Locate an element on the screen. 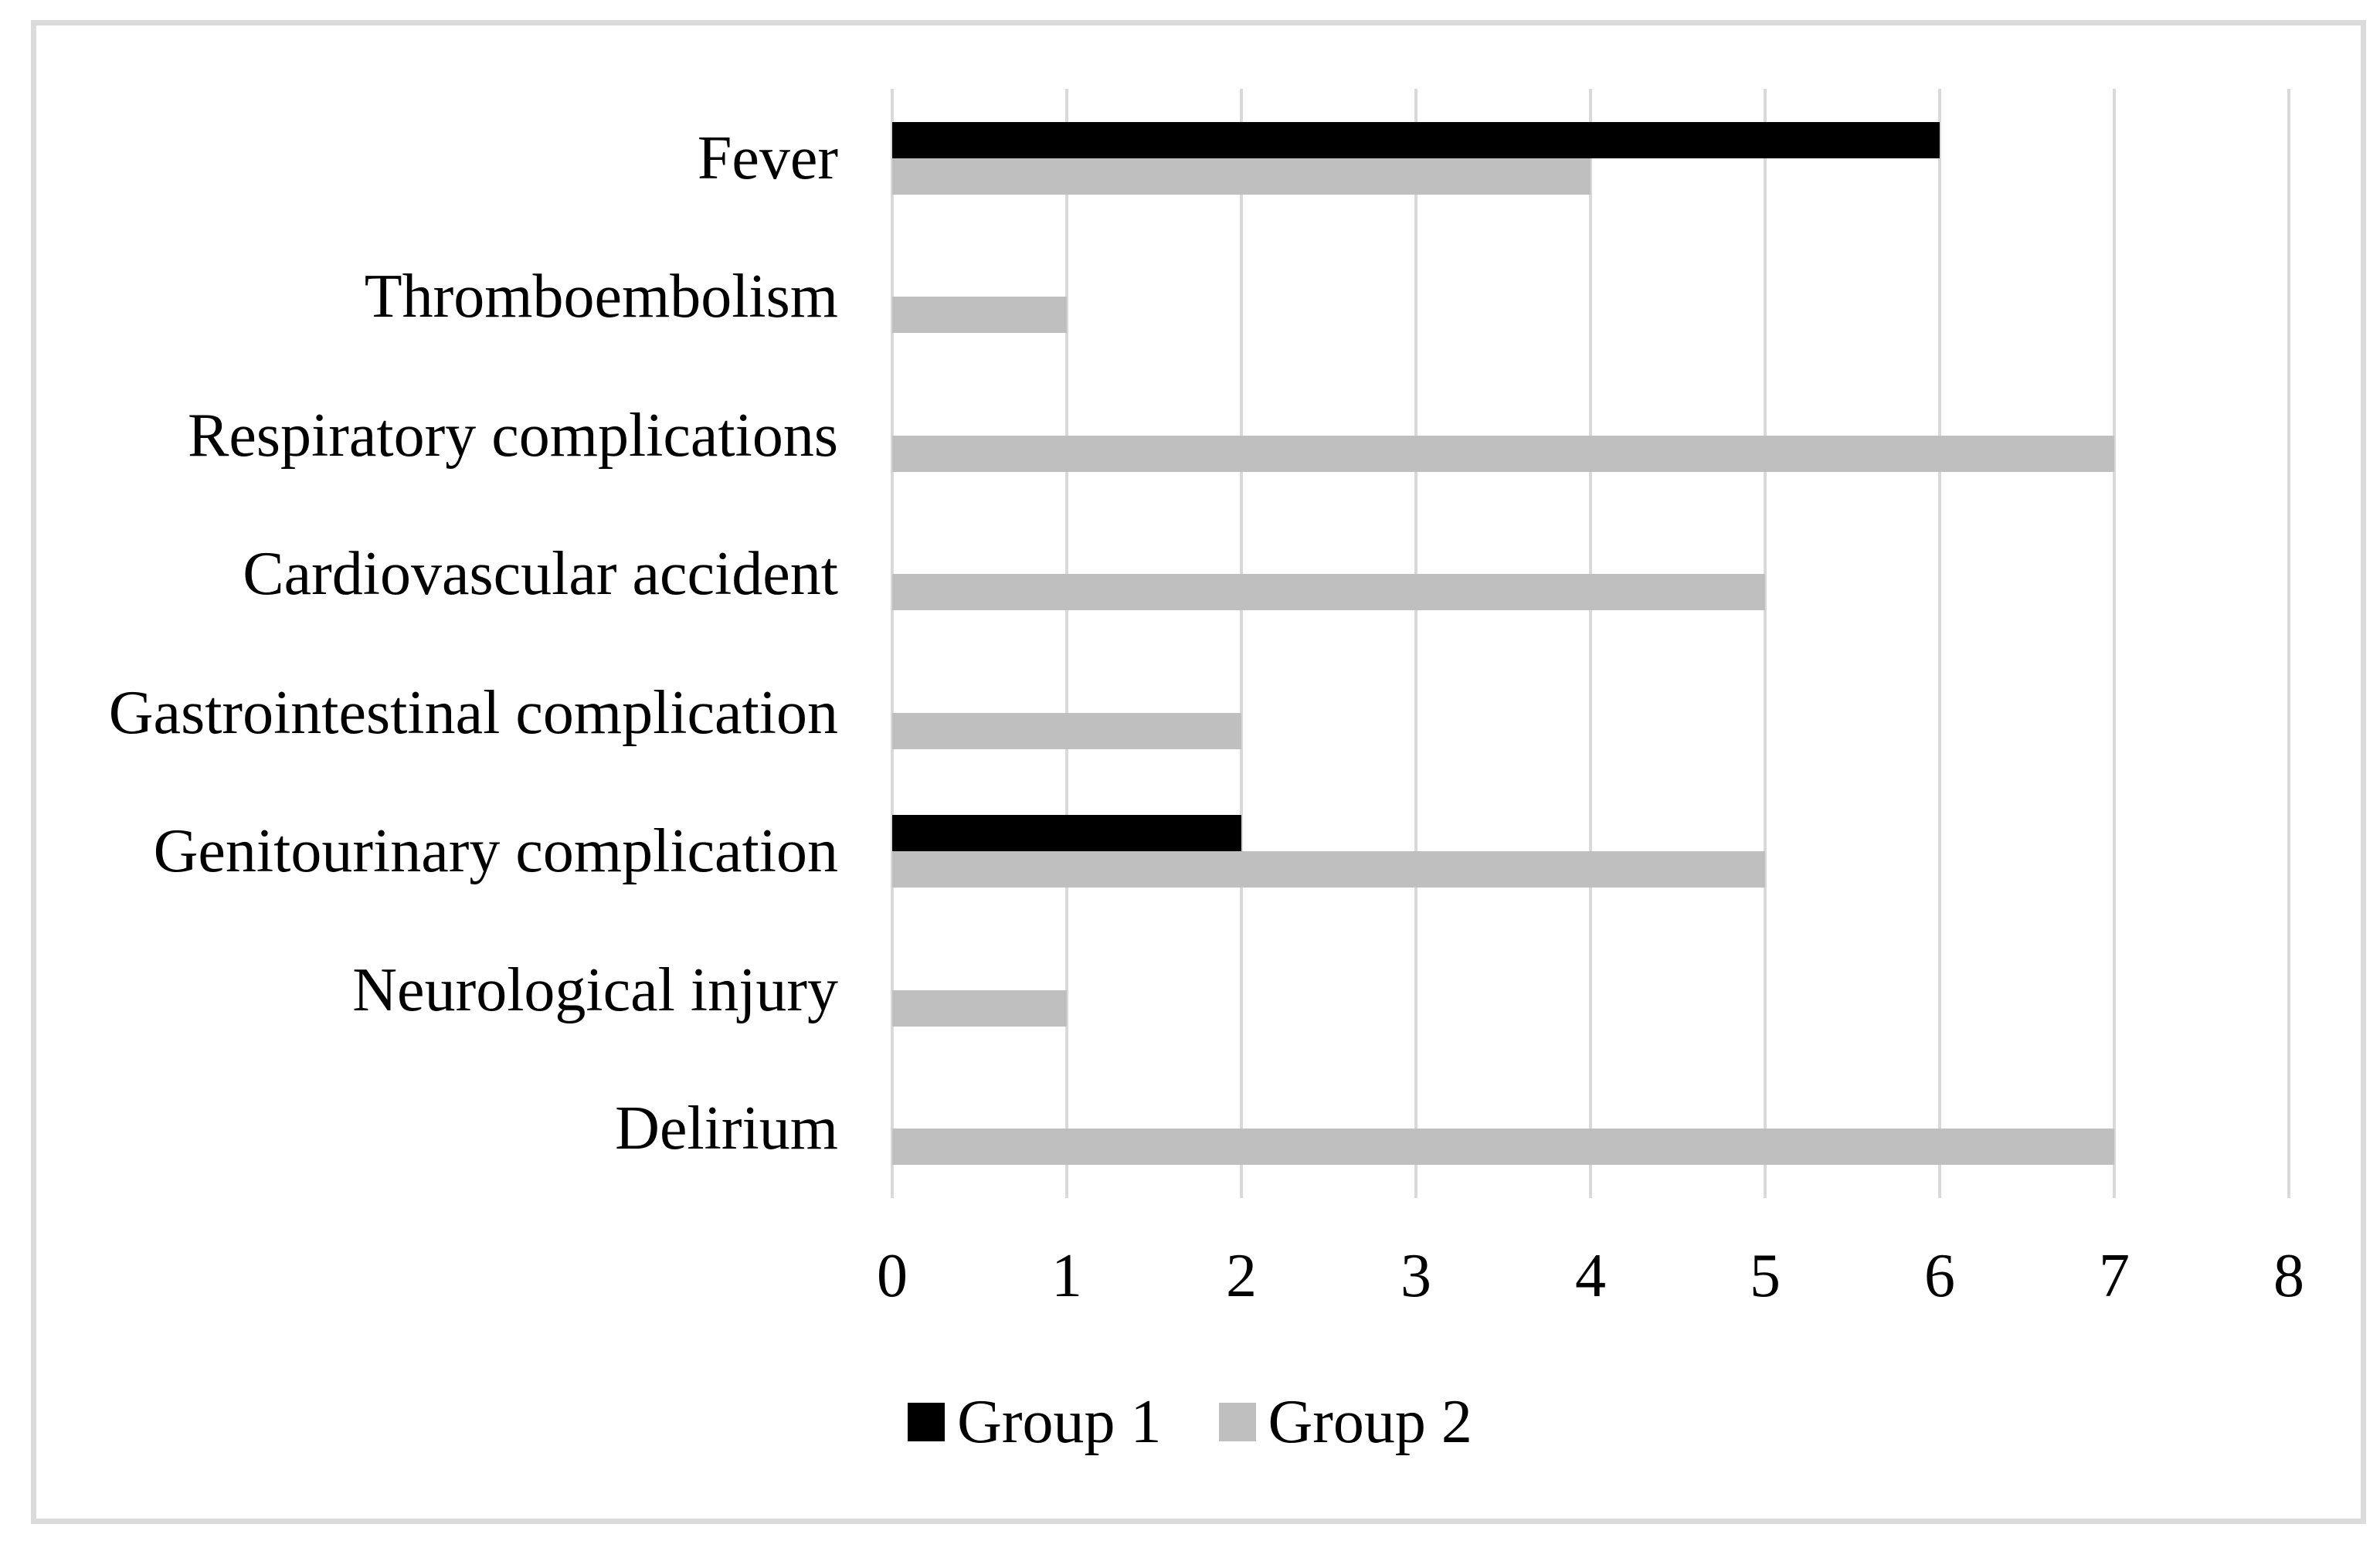 This screenshot has width=2380, height=1541. bar-group-2-gastrointestinal-complication is located at coordinates (1066, 730).